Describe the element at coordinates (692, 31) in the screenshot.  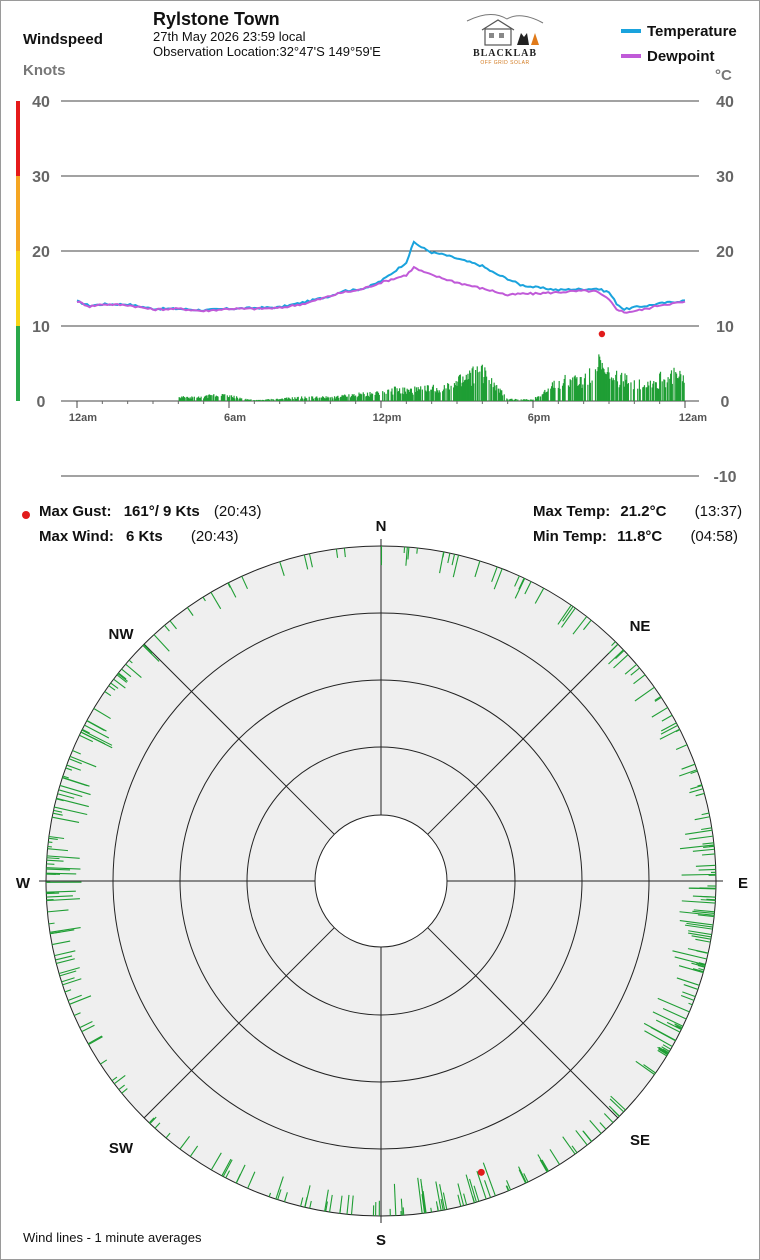
I see `legend-label-temperature: Temperature` at that location.